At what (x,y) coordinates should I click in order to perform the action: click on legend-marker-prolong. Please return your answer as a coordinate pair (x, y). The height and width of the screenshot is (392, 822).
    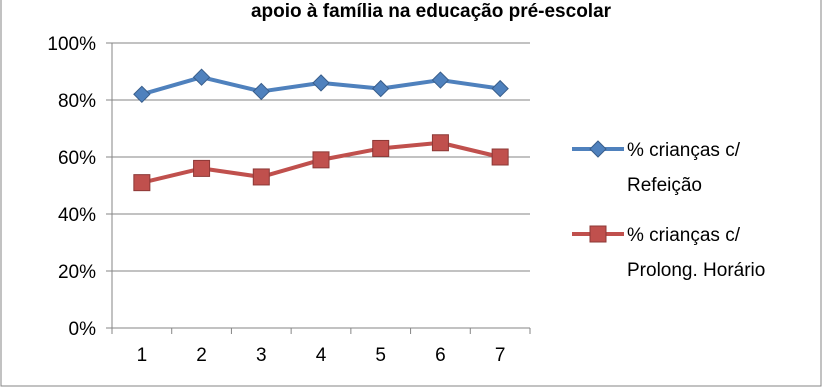
    Looking at the image, I should click on (598, 234).